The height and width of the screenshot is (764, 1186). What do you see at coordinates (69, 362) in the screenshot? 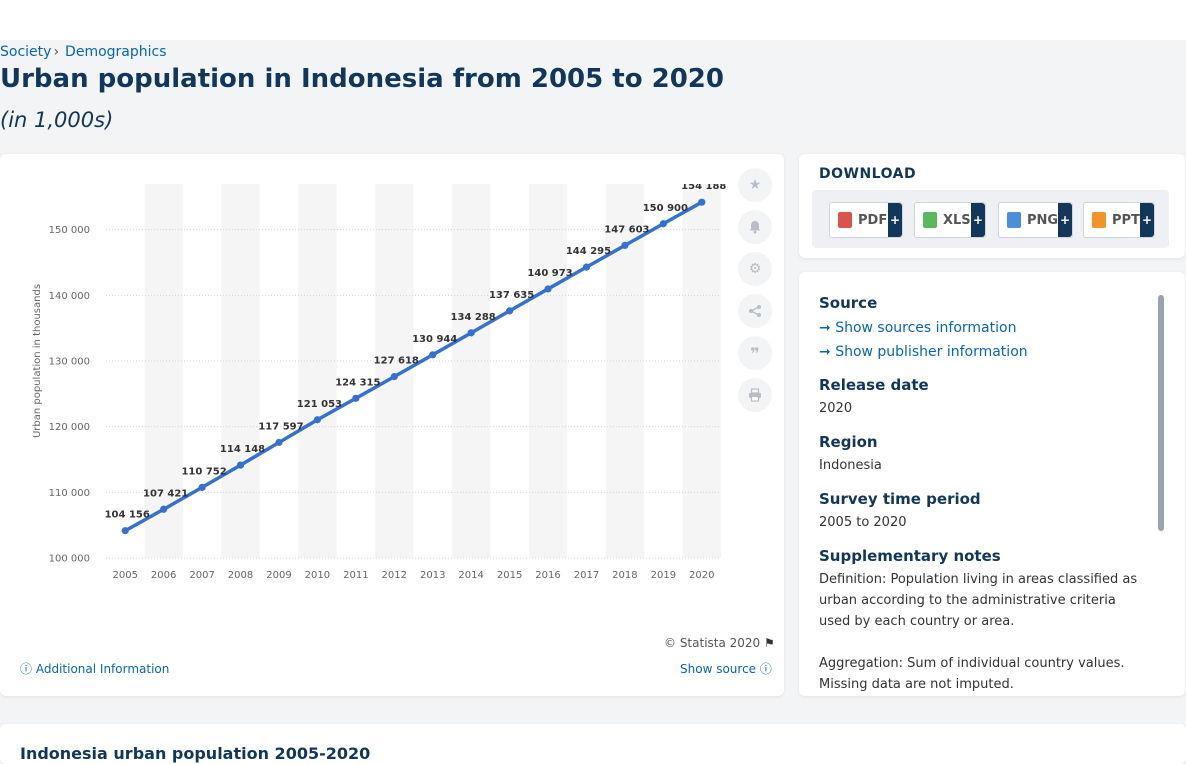
I see `y-tick-label: 130 000` at bounding box center [69, 362].